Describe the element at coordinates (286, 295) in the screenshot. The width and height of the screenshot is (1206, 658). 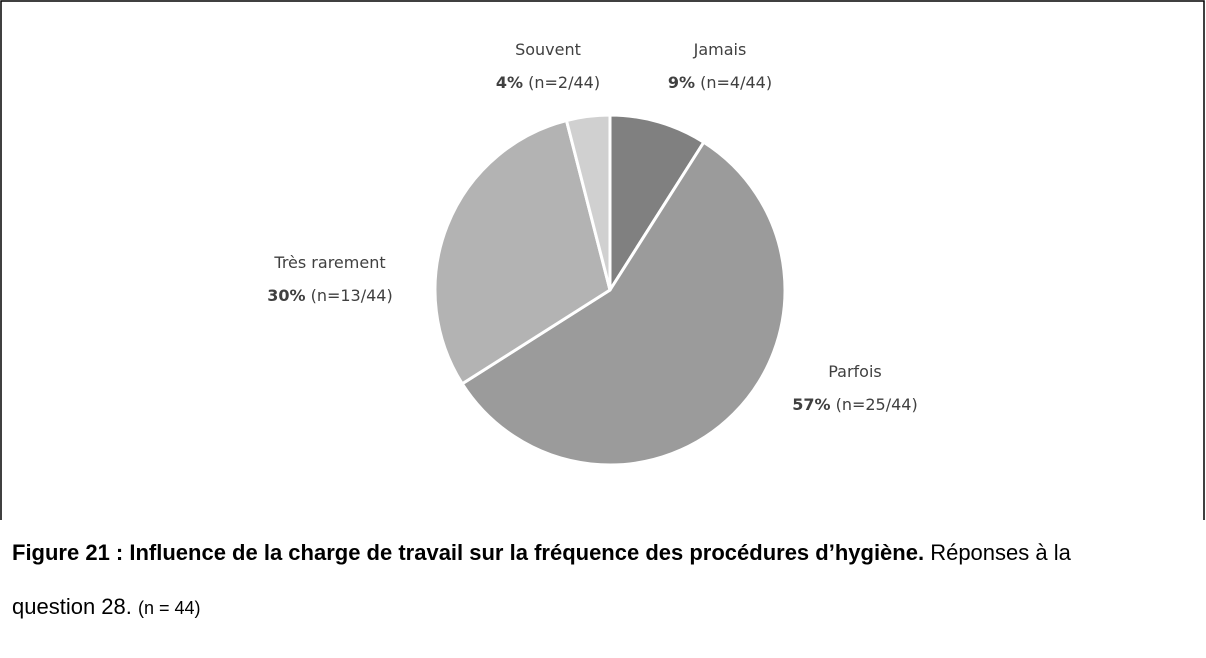
I see `value-label: 30%` at that location.